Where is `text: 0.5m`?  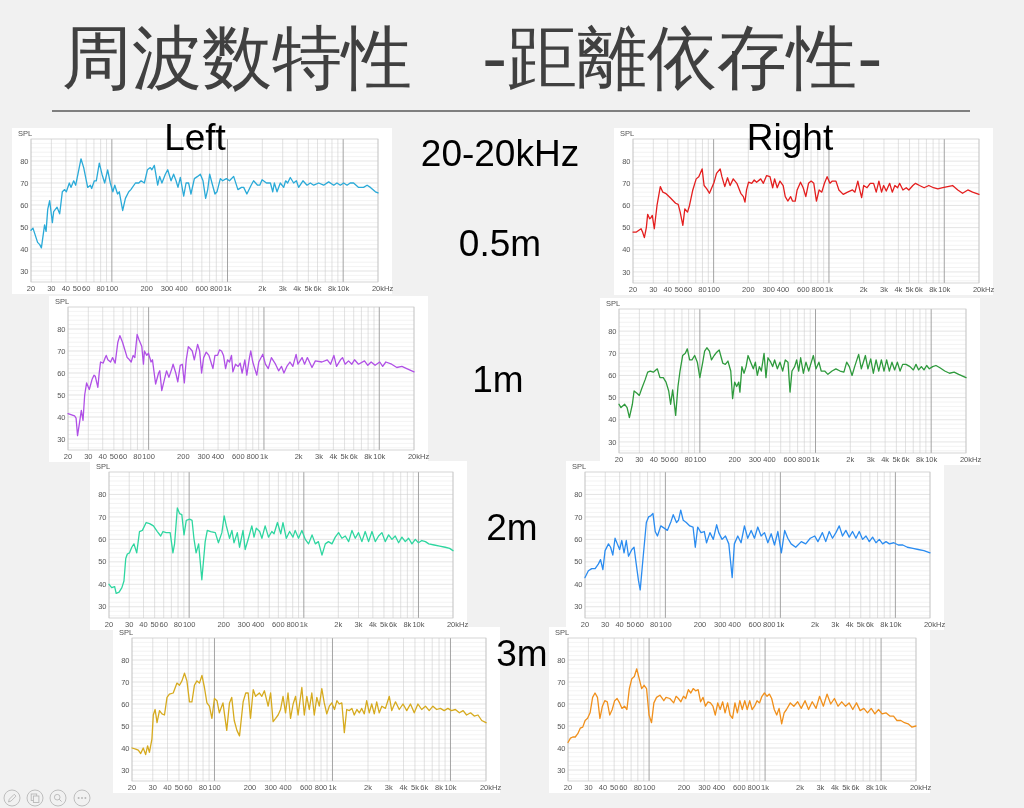 text: 0.5m is located at coordinates (500, 243).